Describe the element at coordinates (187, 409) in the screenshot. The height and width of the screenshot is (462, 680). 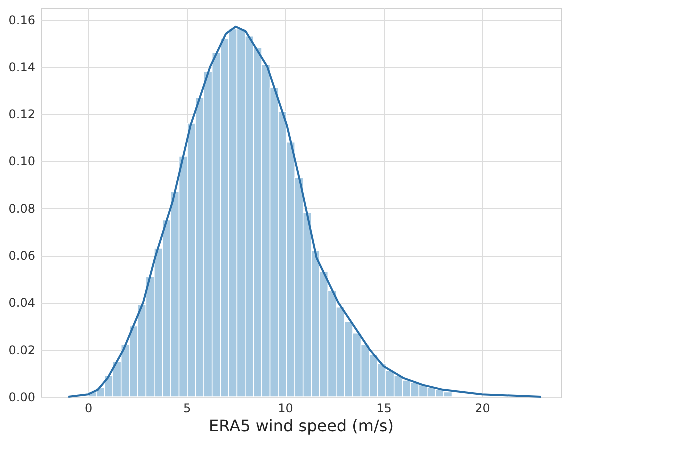
I see `x-tick-label: 5` at that location.